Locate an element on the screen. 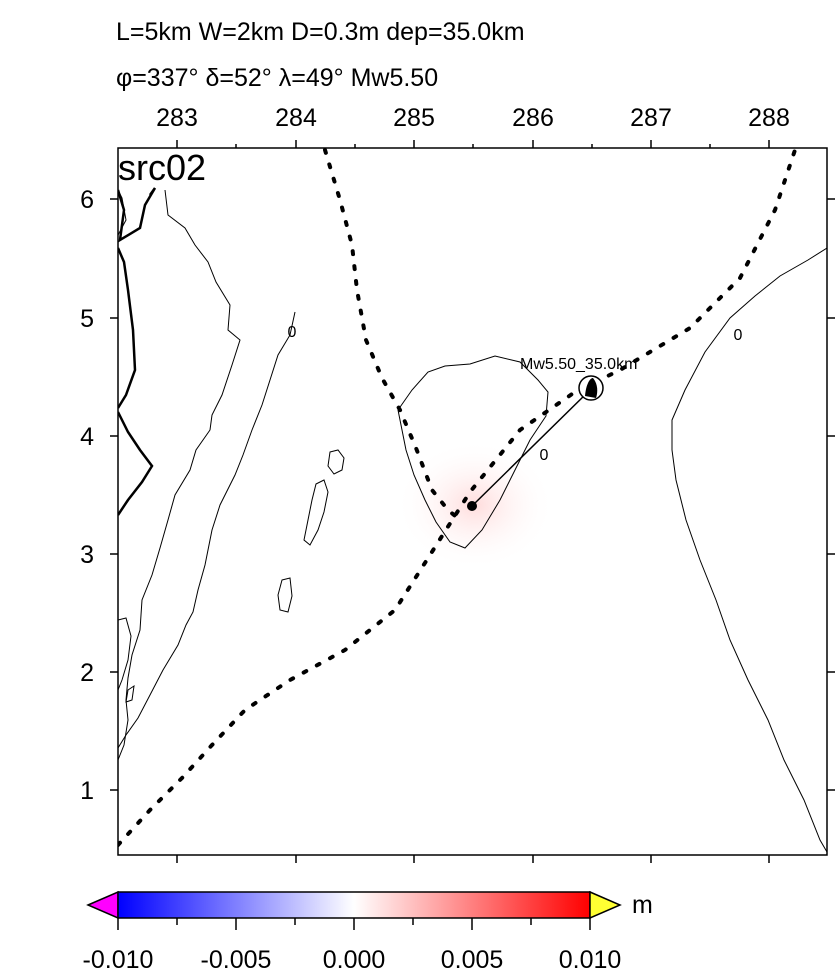 The height and width of the screenshot is (979, 840). x-tick-label: 287 is located at coordinates (651, 118).